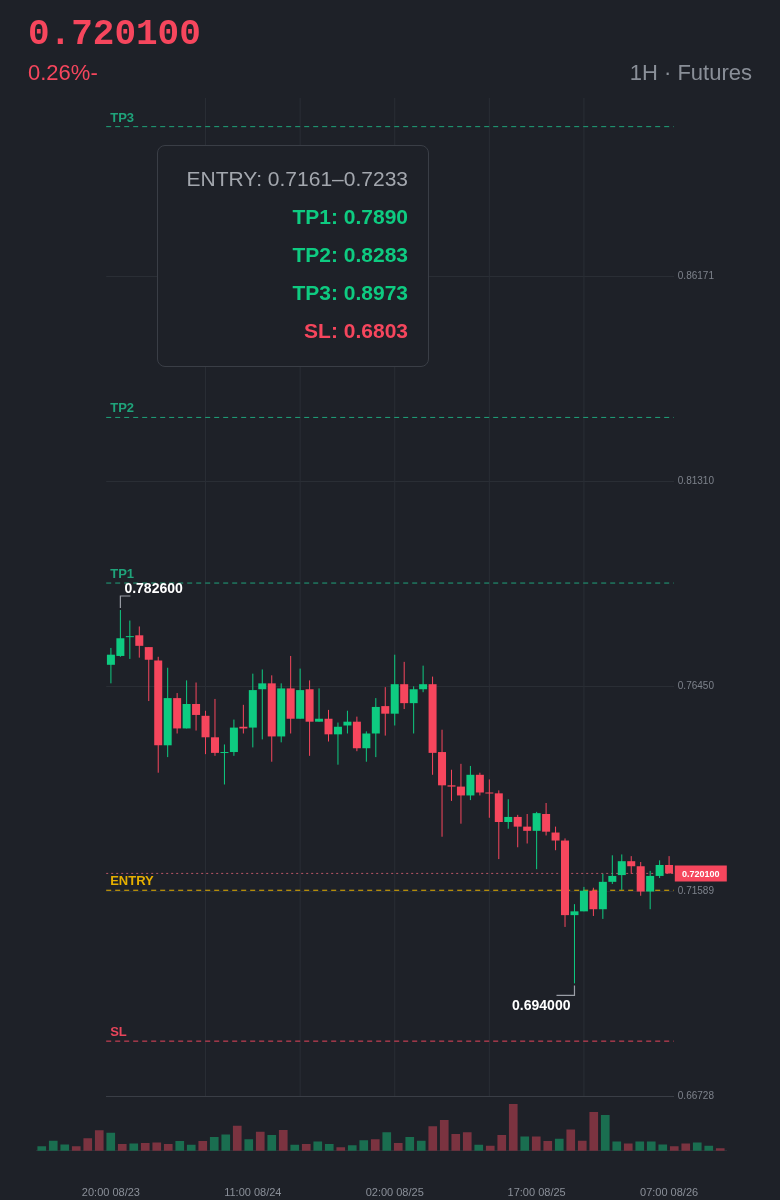 The height and width of the screenshot is (1200, 780). What do you see at coordinates (349, 293) in the screenshot?
I see `annotation: TP3: 0.8973` at bounding box center [349, 293].